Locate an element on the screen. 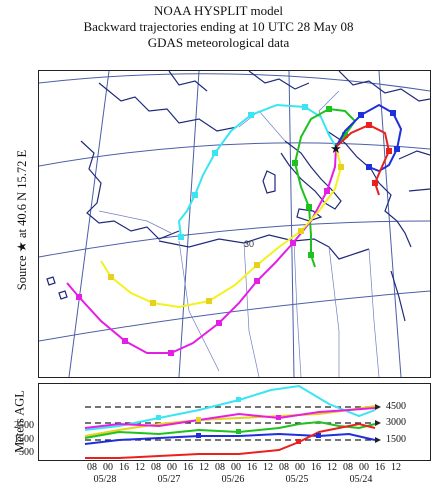 Image resolution: width=437 pixels, height=500 pixels. xtick-date-1: 05/28 is located at coordinates (105, 479).